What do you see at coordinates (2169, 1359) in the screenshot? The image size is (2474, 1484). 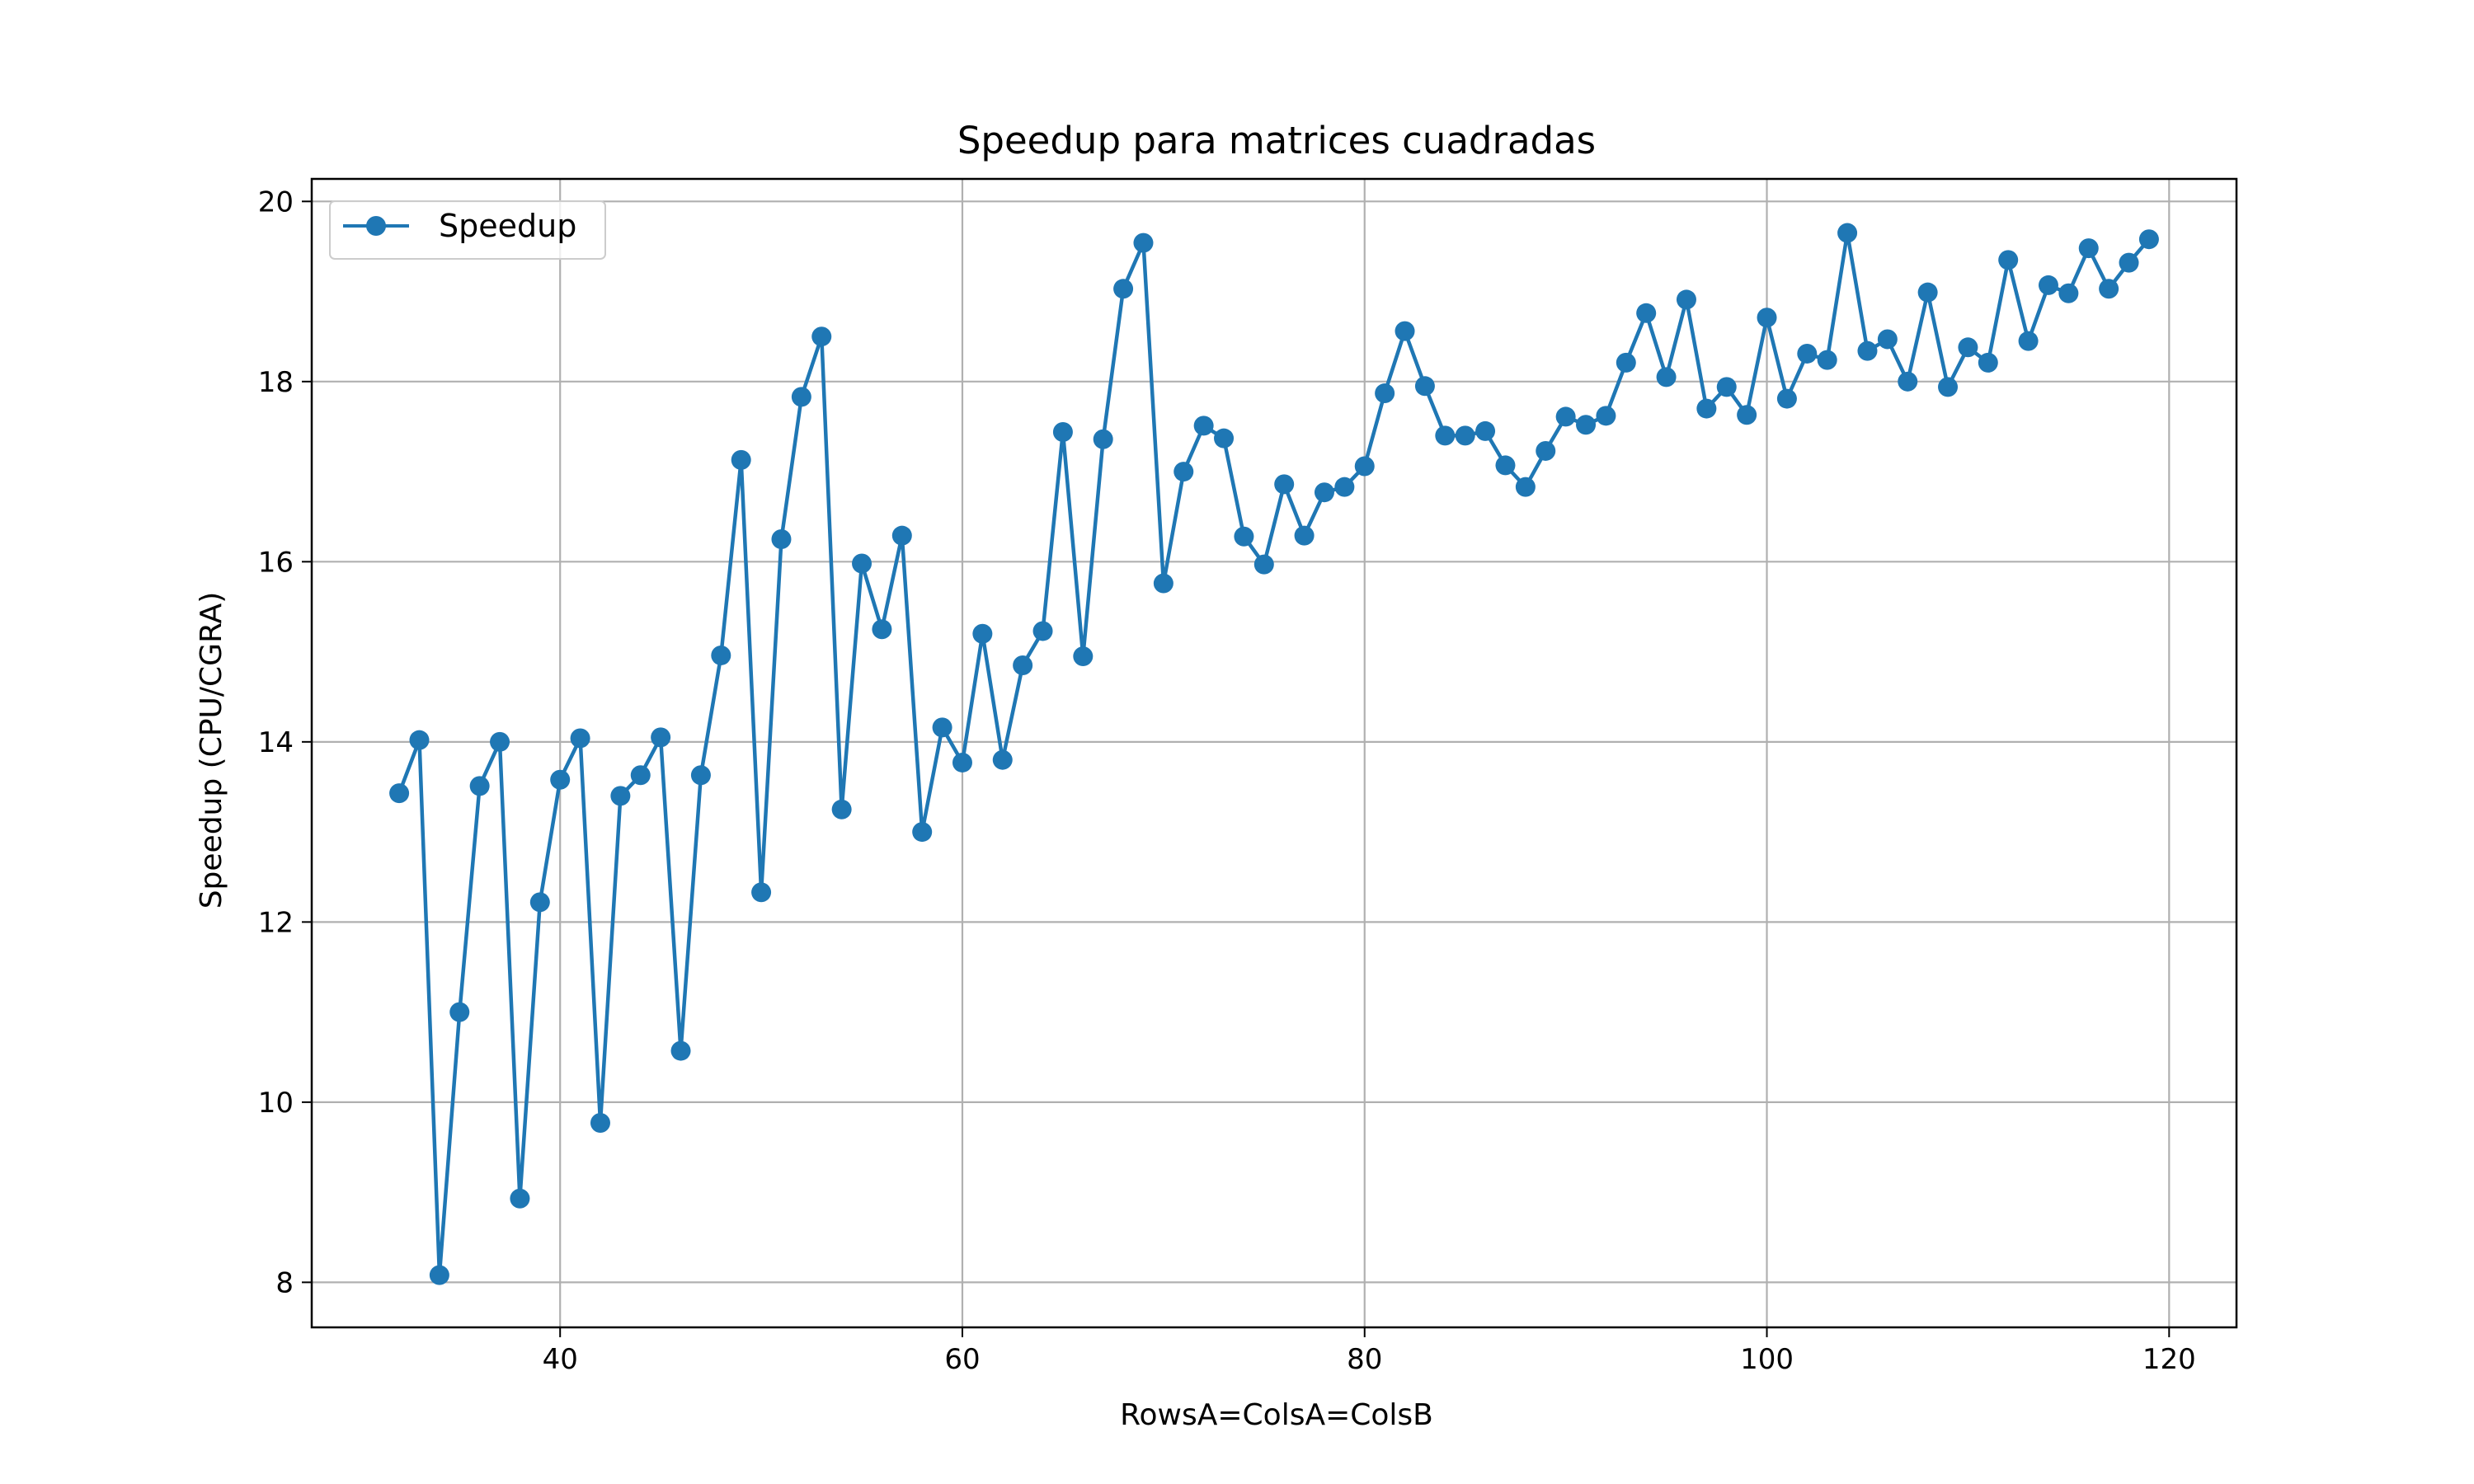 I see `x-tick-label: 120` at bounding box center [2169, 1359].